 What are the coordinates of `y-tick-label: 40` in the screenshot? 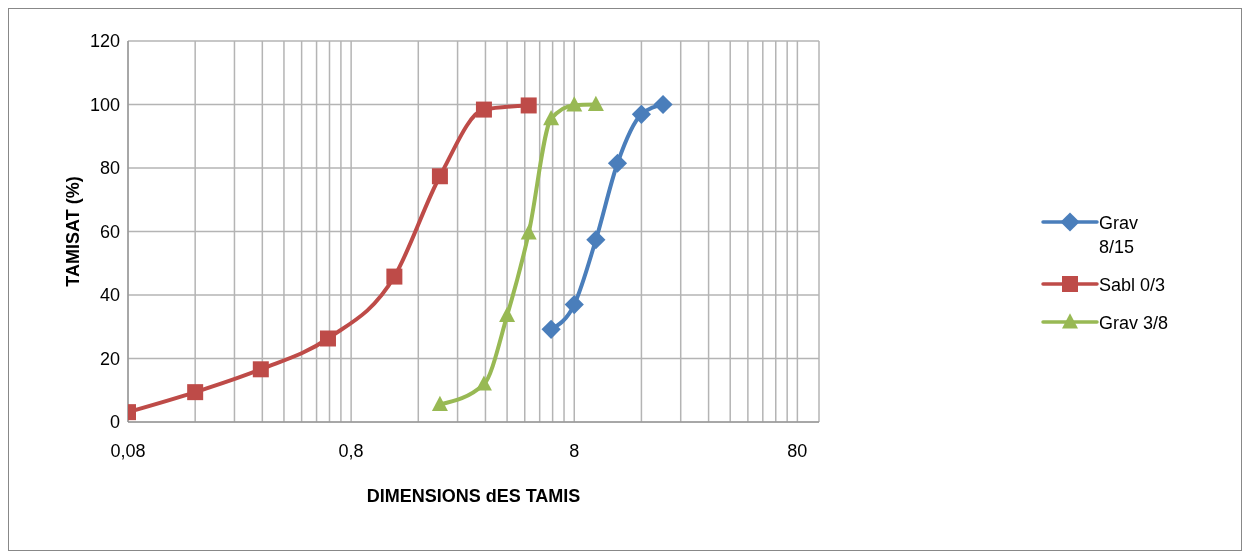 It's located at (109, 295).